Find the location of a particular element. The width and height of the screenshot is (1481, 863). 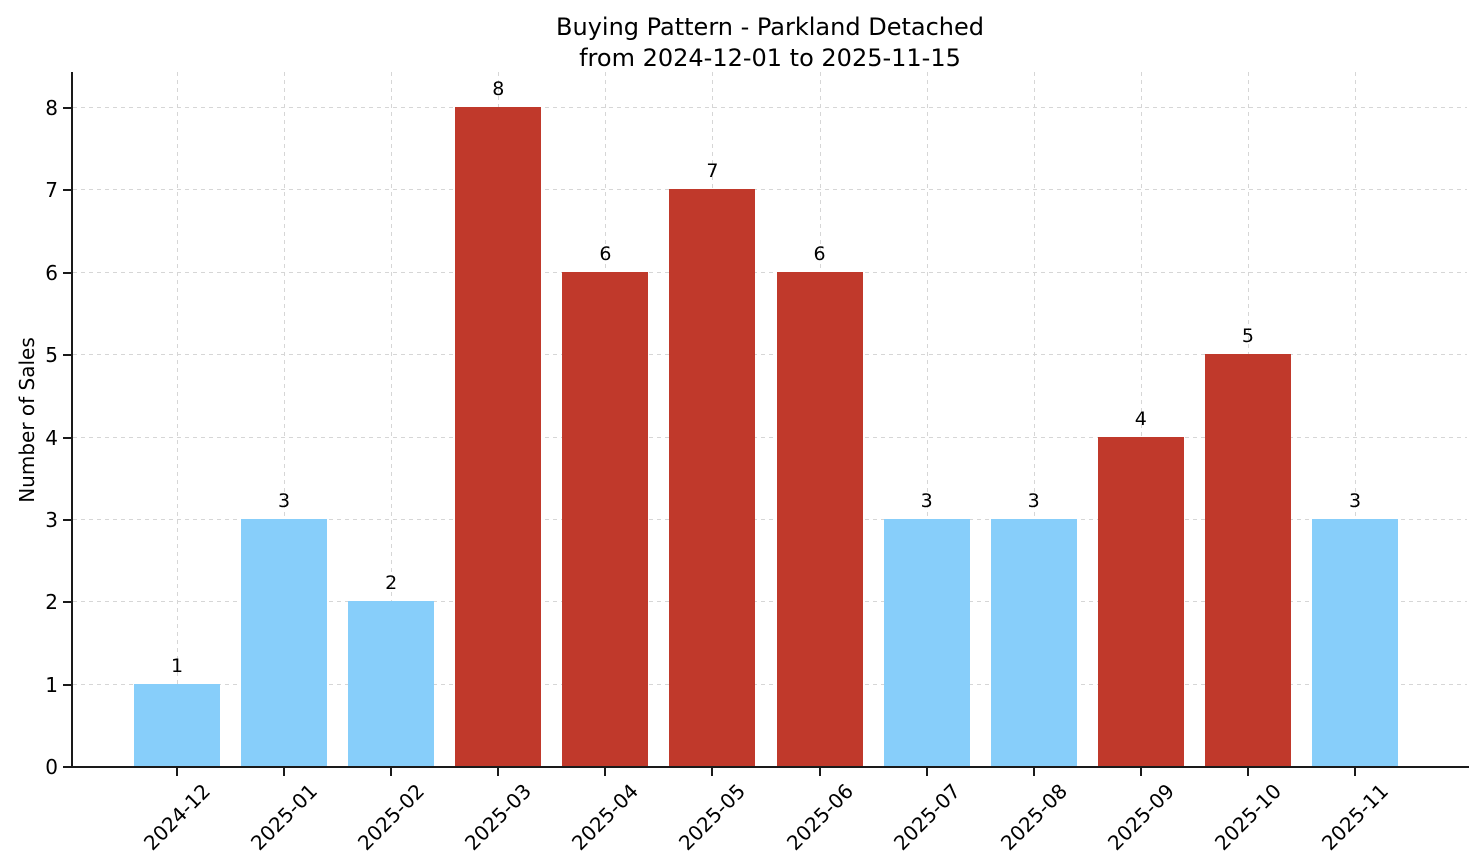

bar-value-label: 7 is located at coordinates (712, 171).